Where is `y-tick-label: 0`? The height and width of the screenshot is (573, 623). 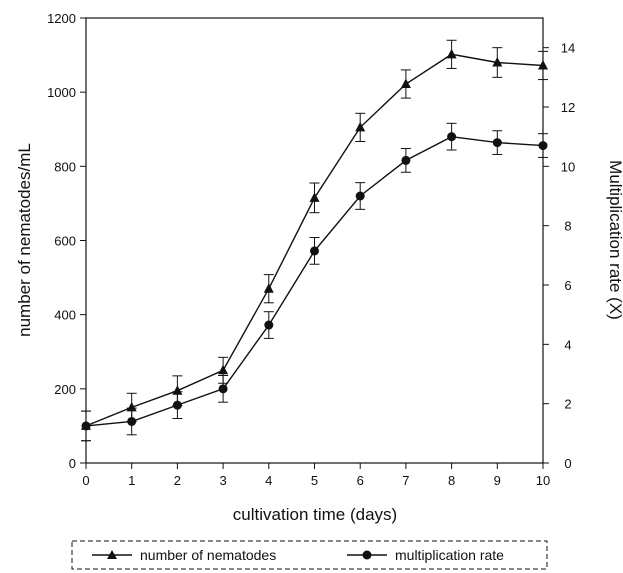
y-tick-label: 0 is located at coordinates (72, 463).